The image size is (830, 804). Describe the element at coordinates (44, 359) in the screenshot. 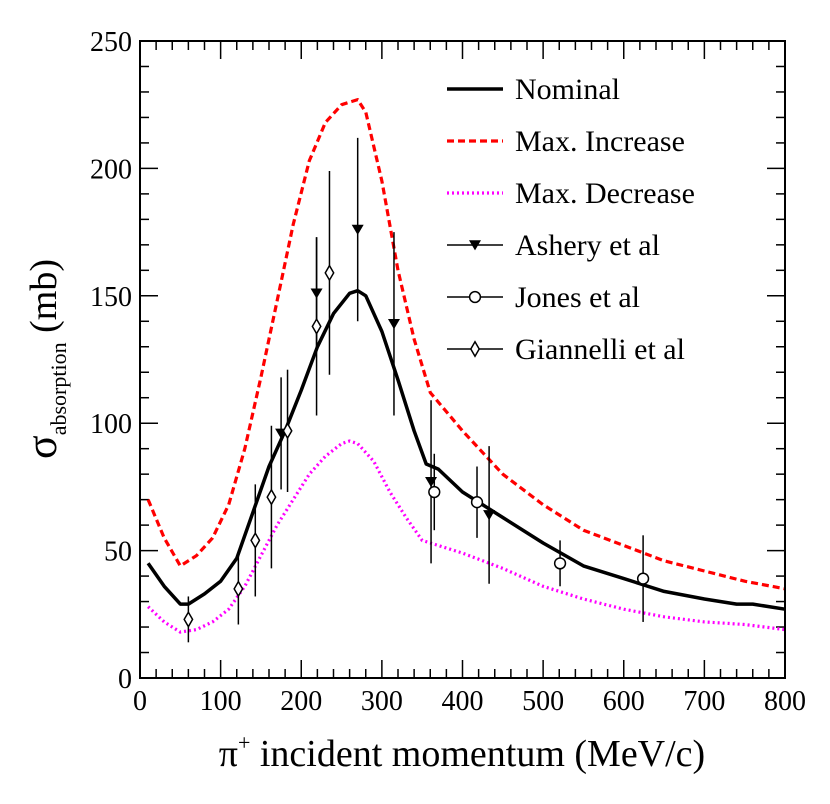

I see `y-axis-title: σabsorption (mb)` at that location.